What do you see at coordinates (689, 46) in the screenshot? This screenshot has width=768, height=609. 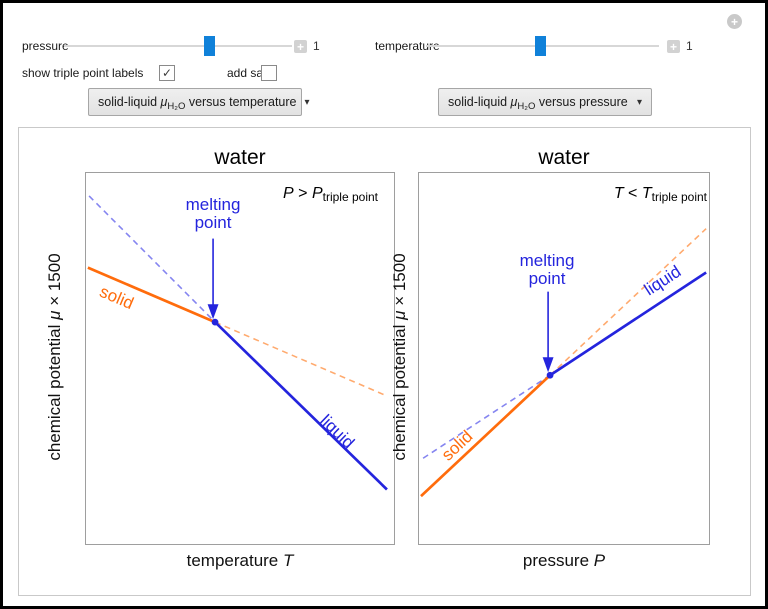 I see `temperature-slider-value: 1` at bounding box center [689, 46].